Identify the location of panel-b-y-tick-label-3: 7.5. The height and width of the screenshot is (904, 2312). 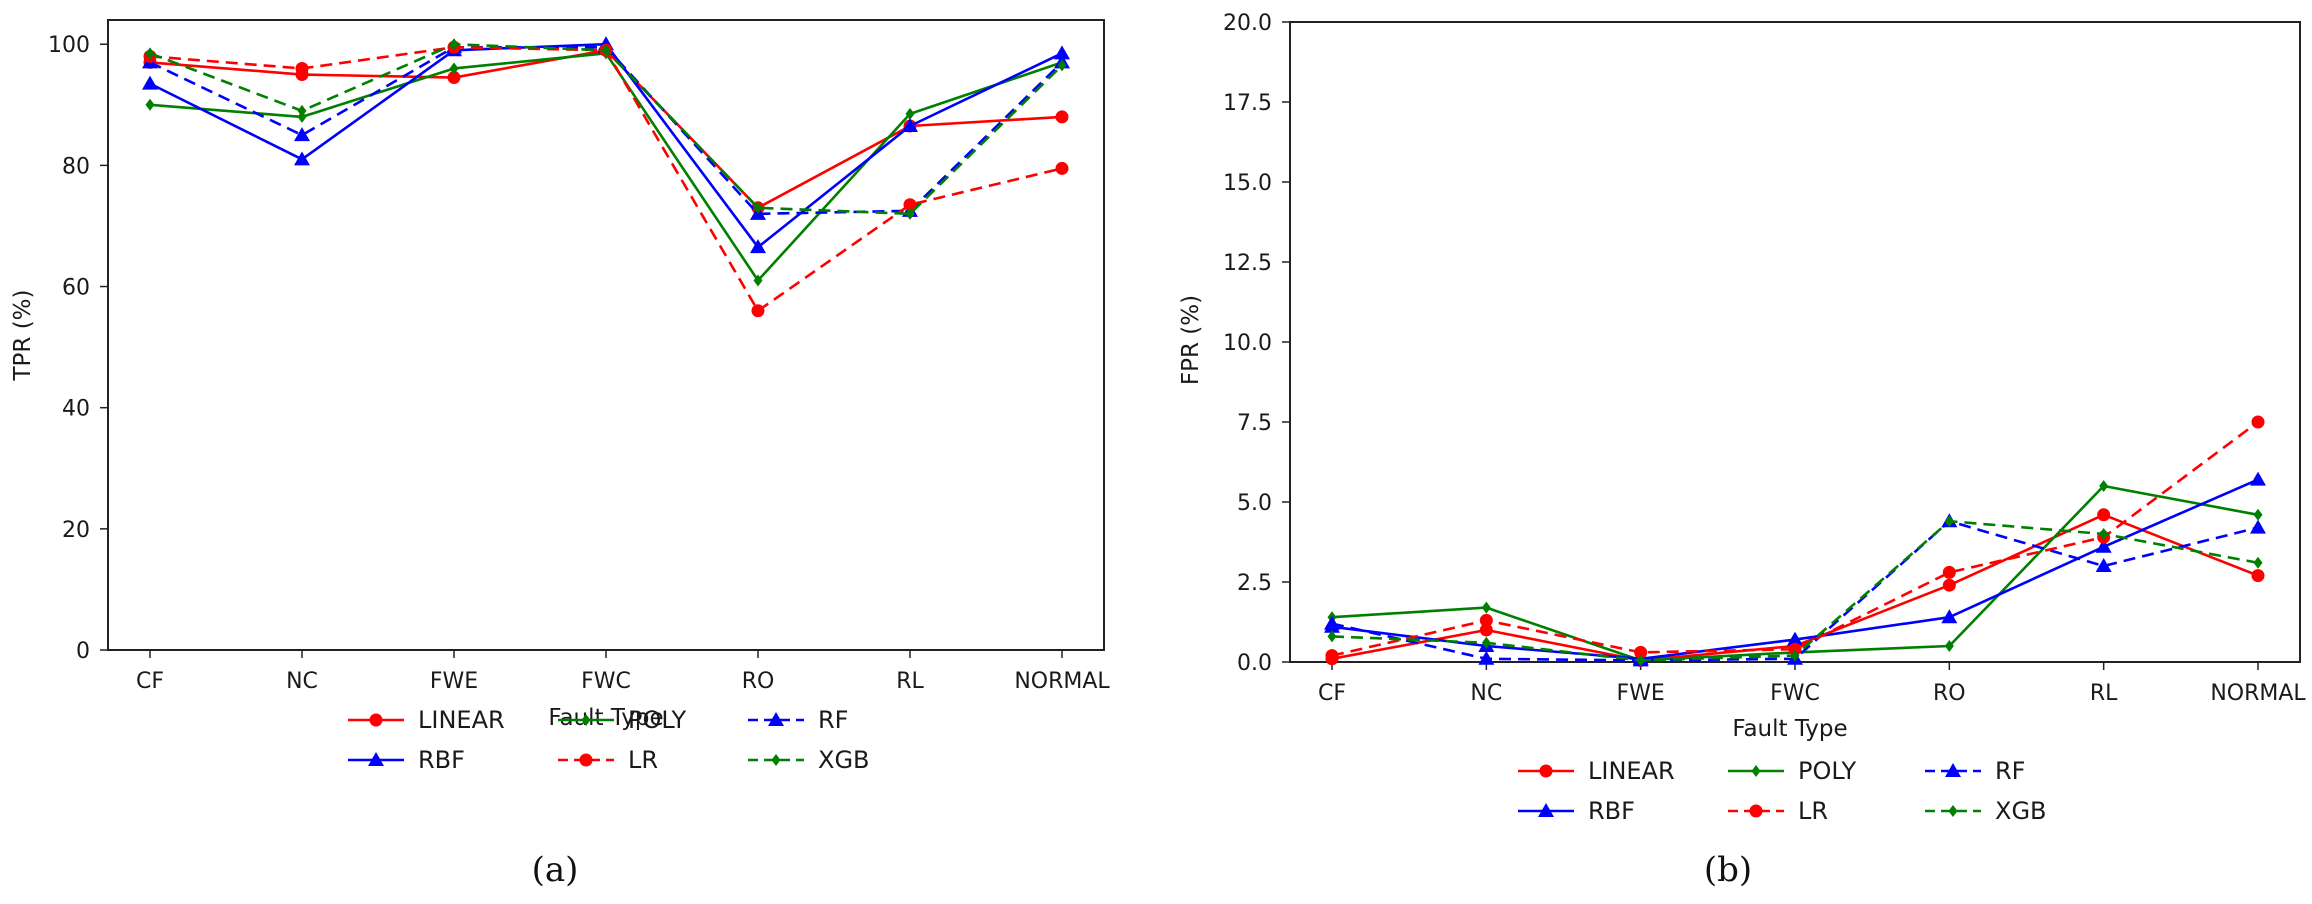
(1254, 423).